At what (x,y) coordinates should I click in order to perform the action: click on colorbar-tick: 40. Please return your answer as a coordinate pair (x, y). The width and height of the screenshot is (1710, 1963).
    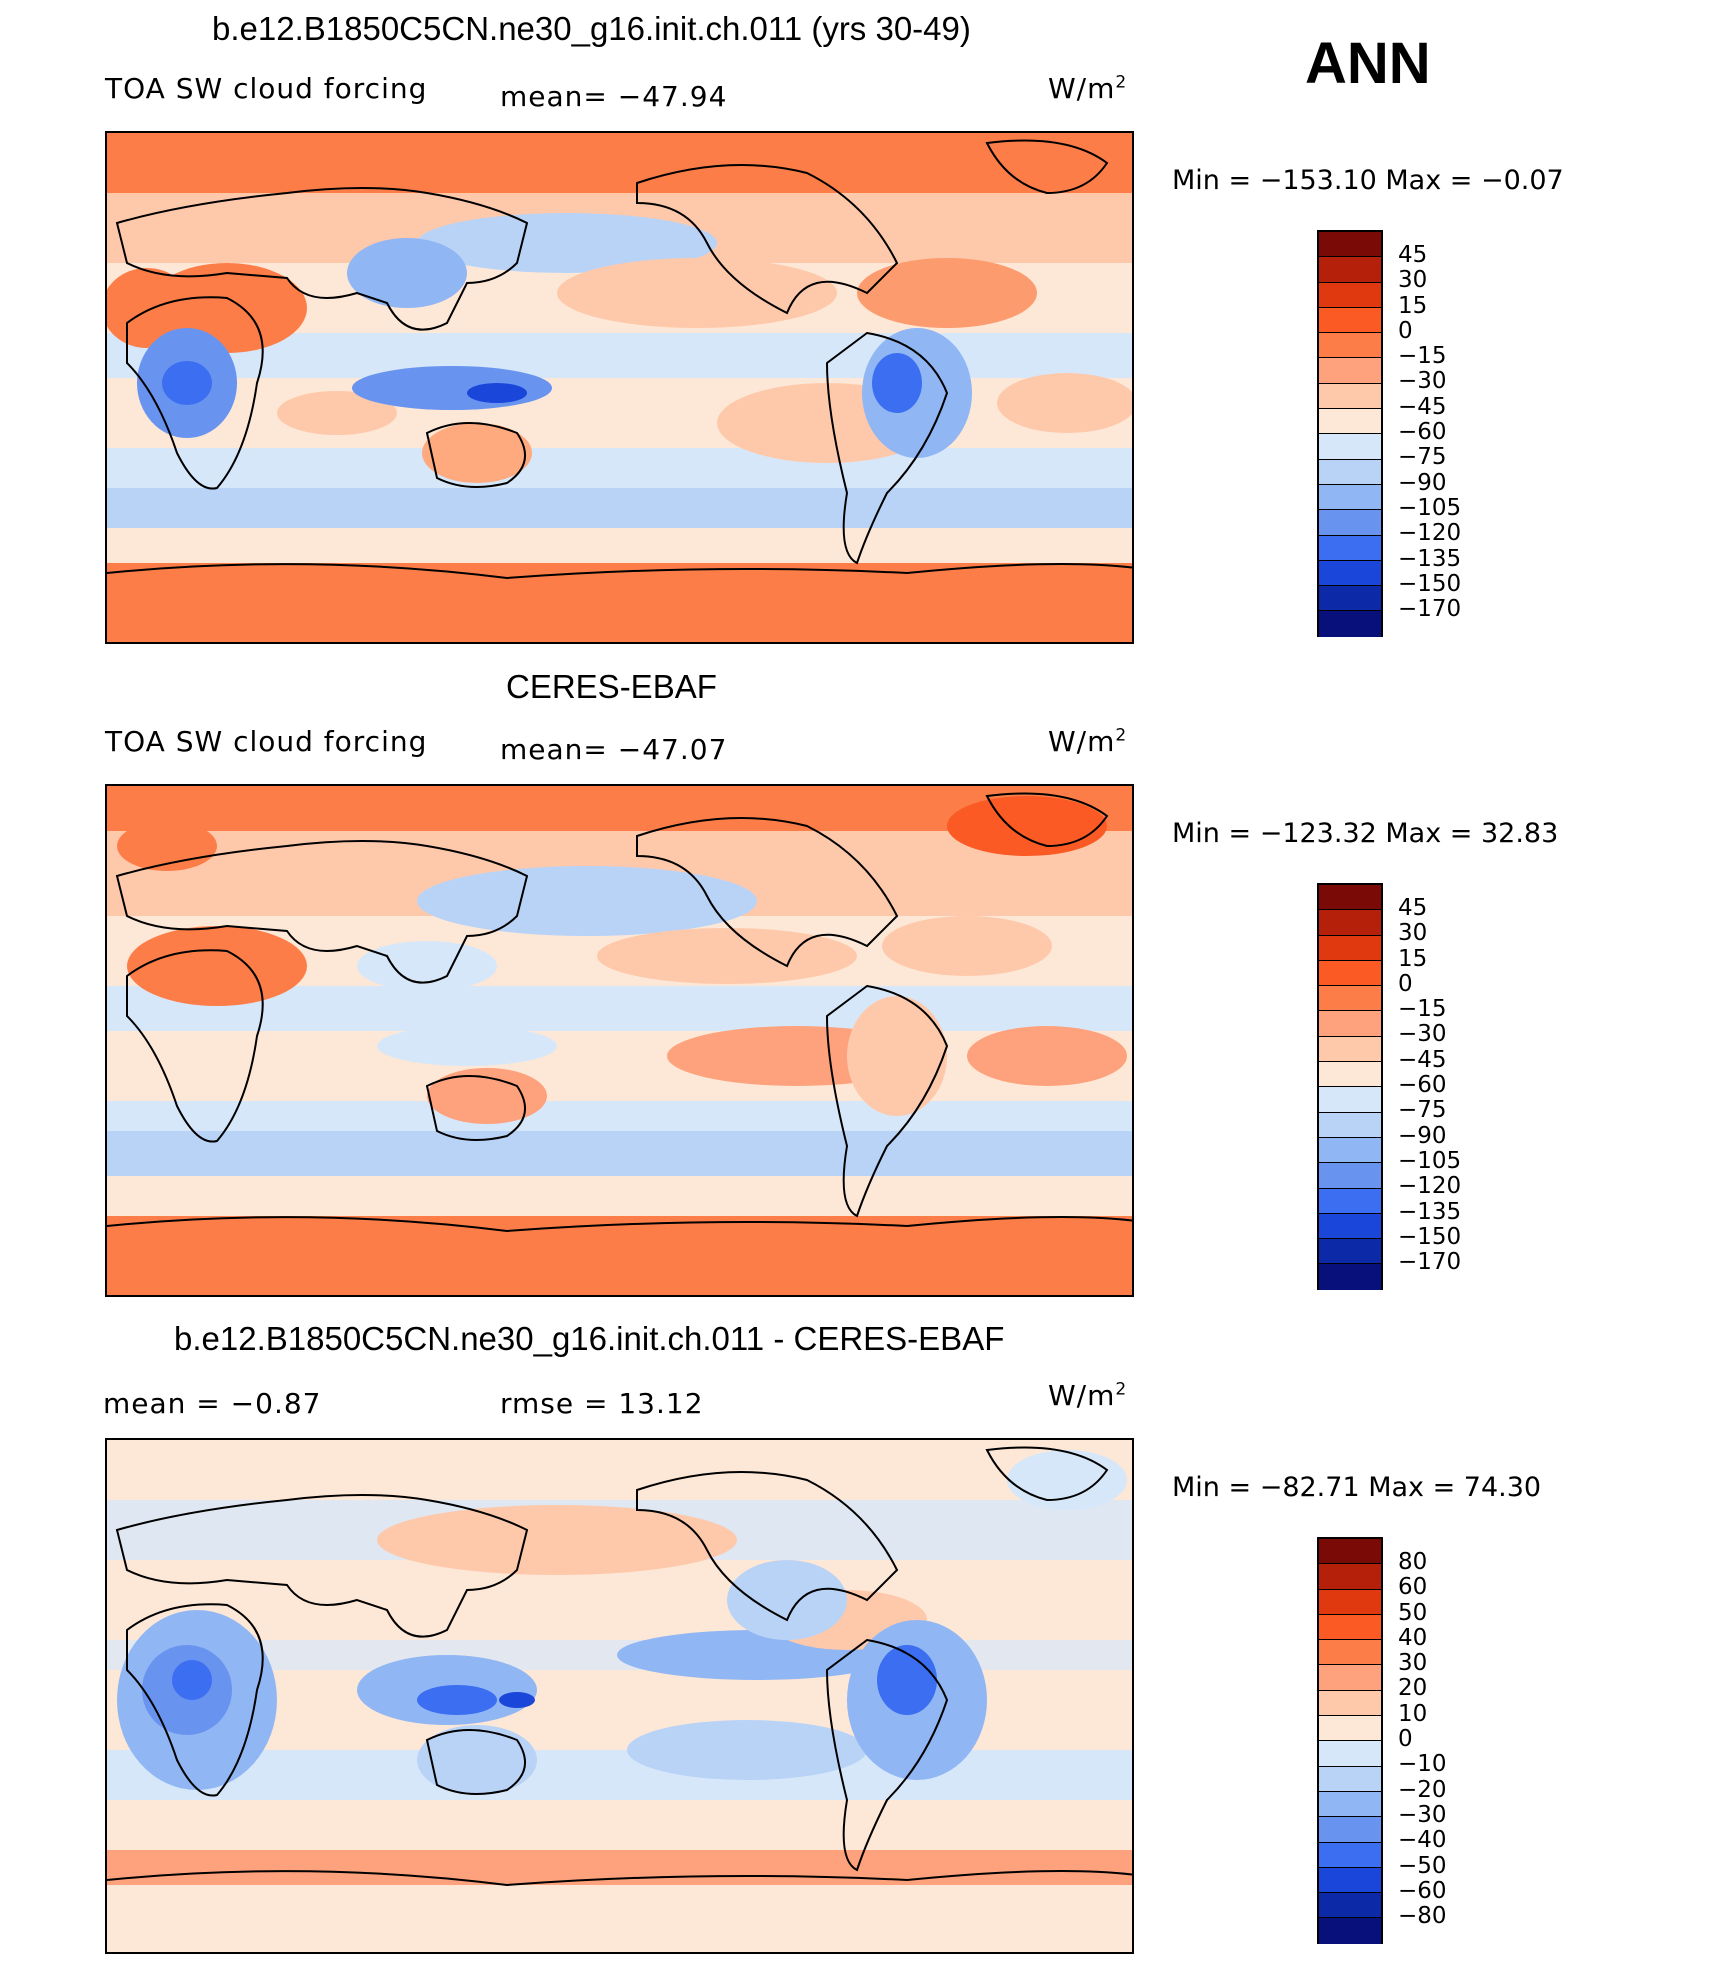
    Looking at the image, I should click on (1413, 1637).